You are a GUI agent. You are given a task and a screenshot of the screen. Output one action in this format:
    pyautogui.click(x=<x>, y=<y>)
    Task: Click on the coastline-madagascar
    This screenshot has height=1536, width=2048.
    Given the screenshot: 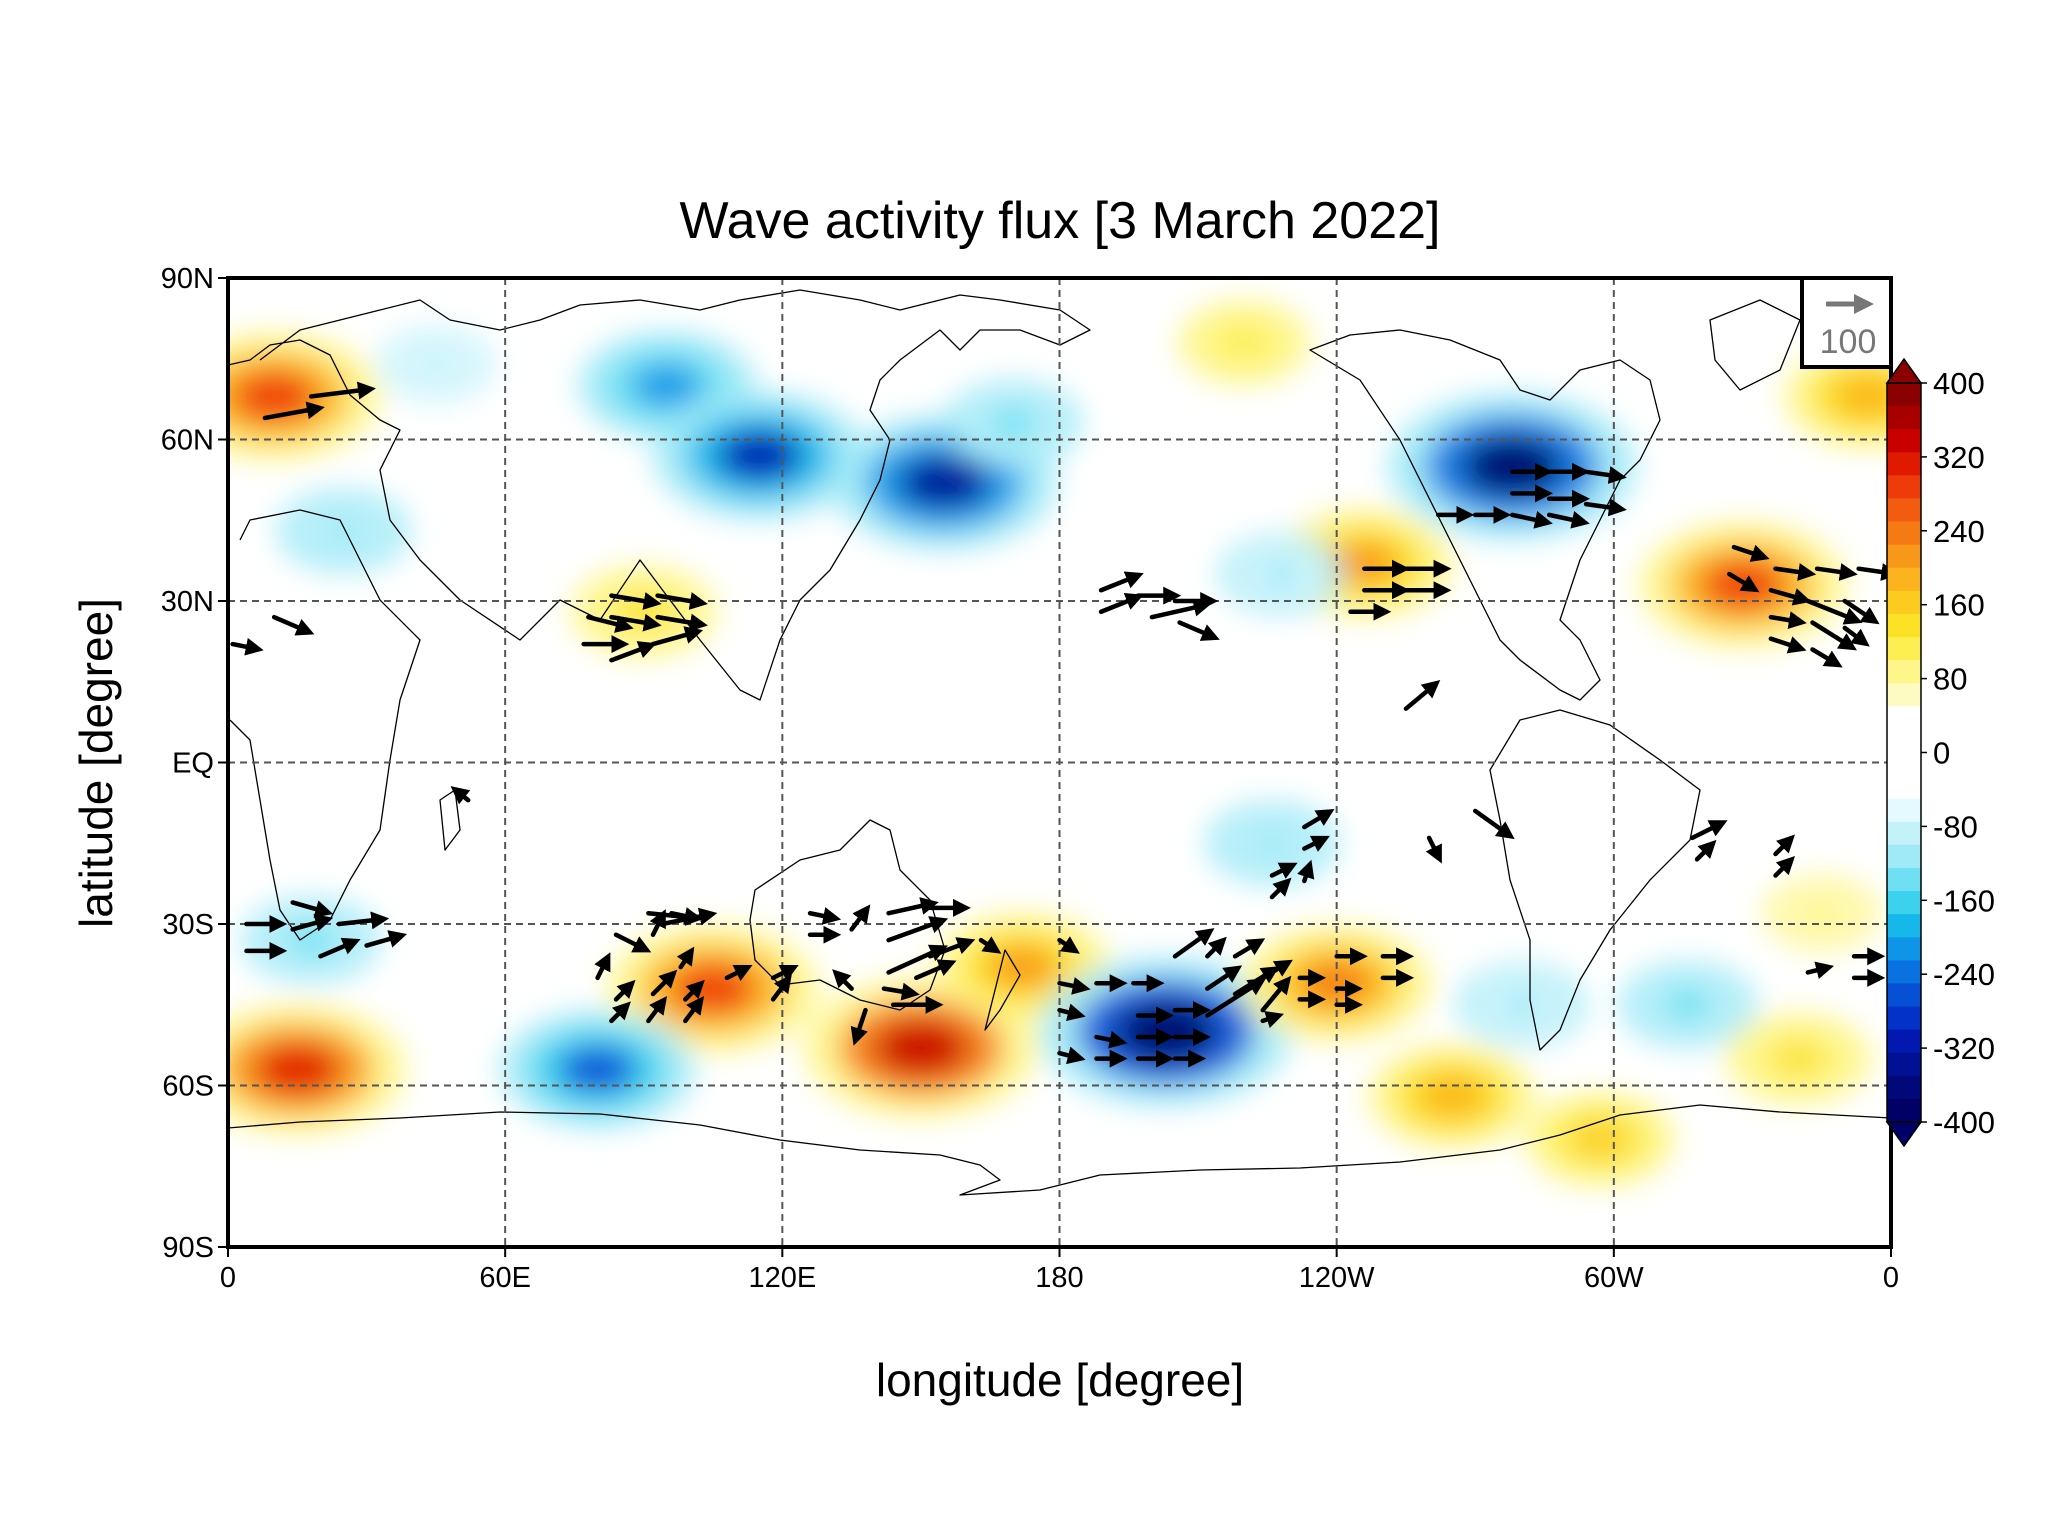 What is the action you would take?
    pyautogui.click(x=450, y=820)
    